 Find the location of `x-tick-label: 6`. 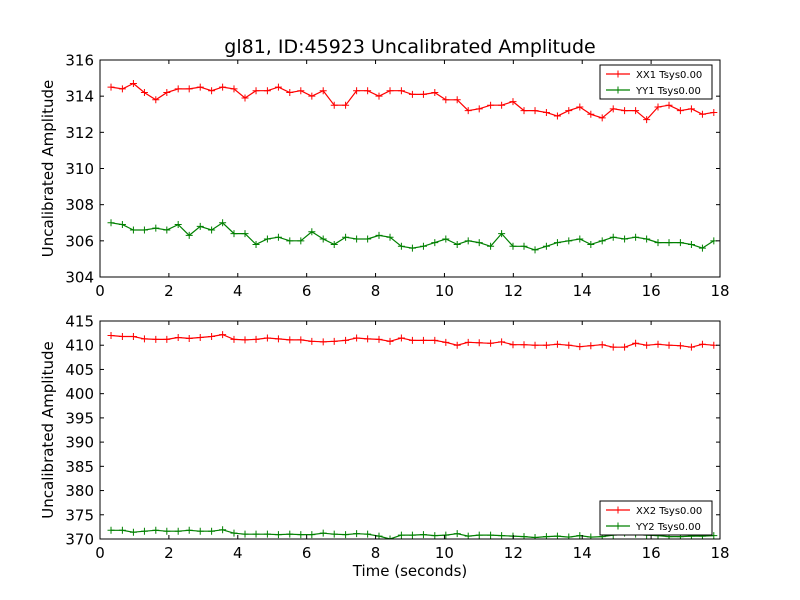

x-tick-label: 6 is located at coordinates (307, 553).